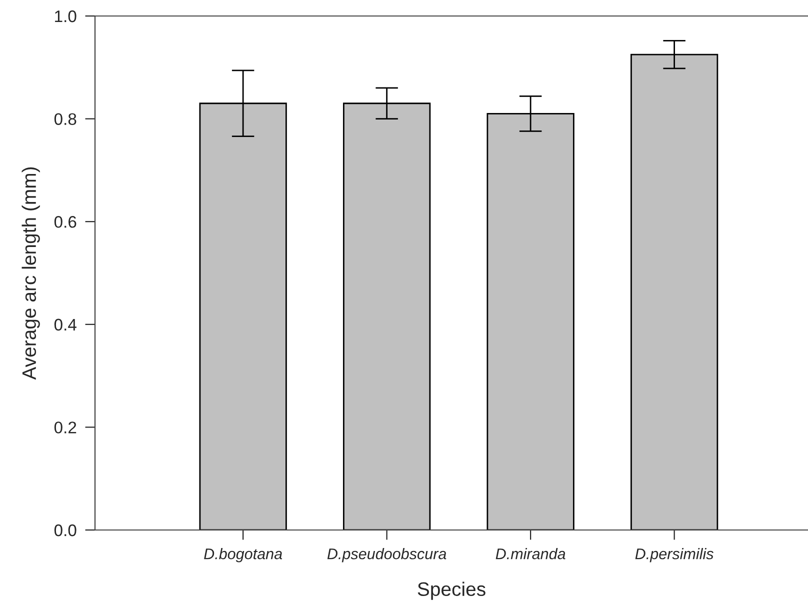 Image resolution: width=808 pixels, height=613 pixels. I want to click on y-tick-label: 0.2, so click(65, 428).